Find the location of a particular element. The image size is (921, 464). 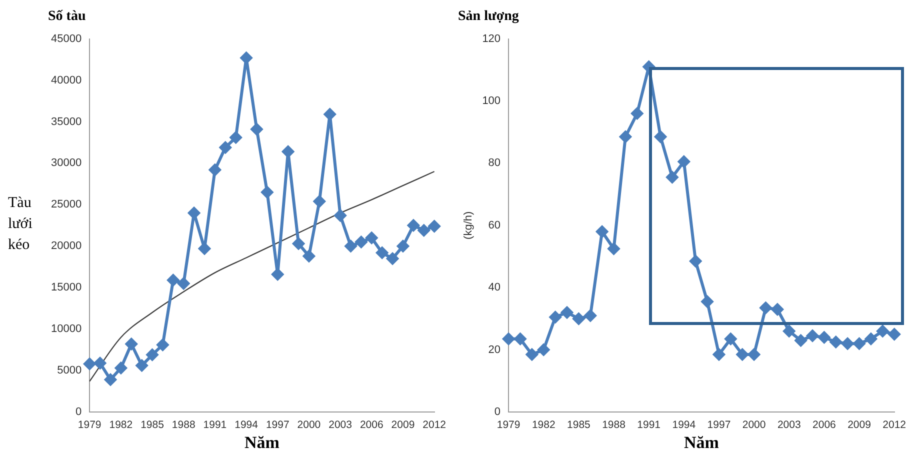

y-tick-label: 45000 is located at coordinates (66, 38).